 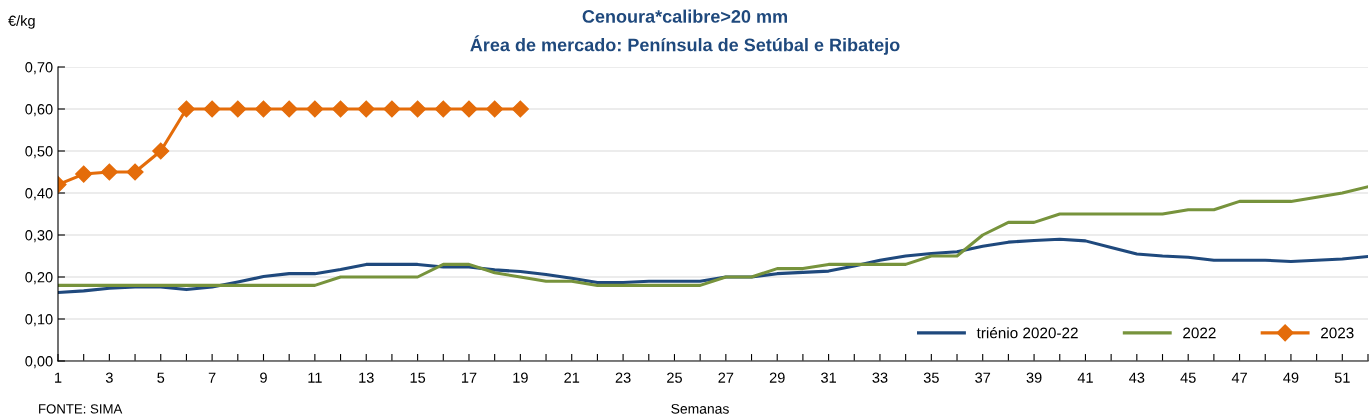 I want to click on x-tick-label: 17, so click(x=469, y=377).